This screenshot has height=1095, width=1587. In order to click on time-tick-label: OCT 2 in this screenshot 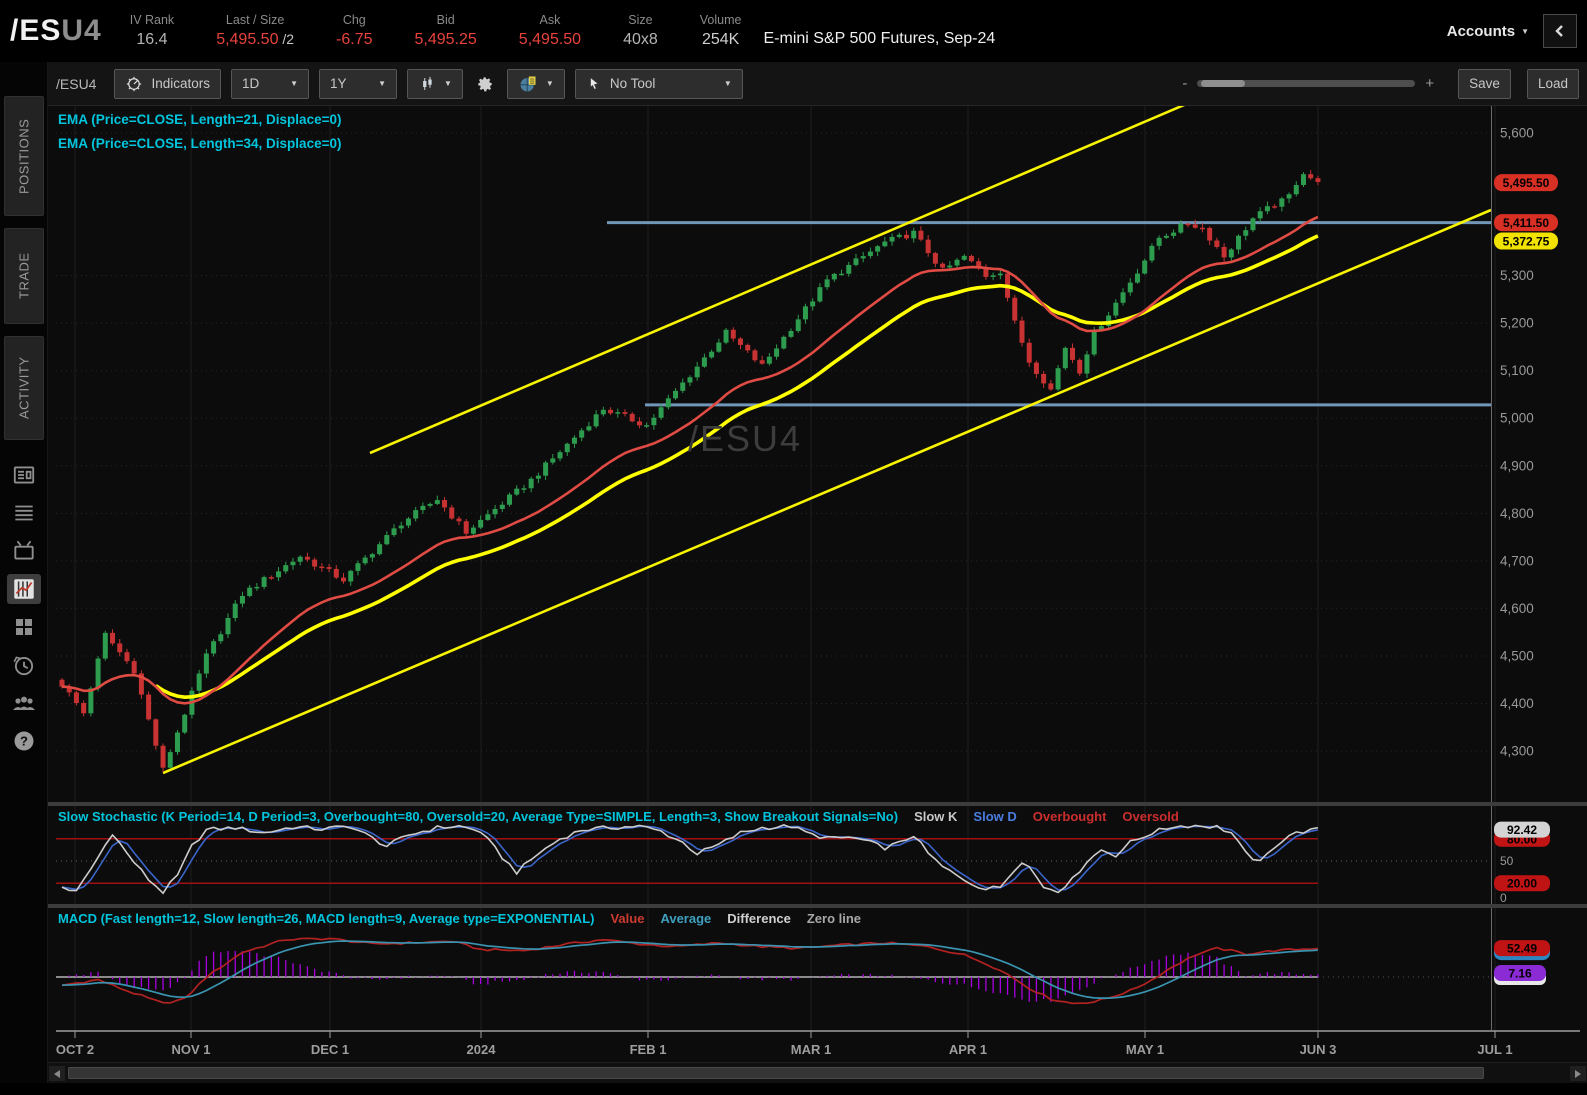, I will do `click(75, 1049)`.